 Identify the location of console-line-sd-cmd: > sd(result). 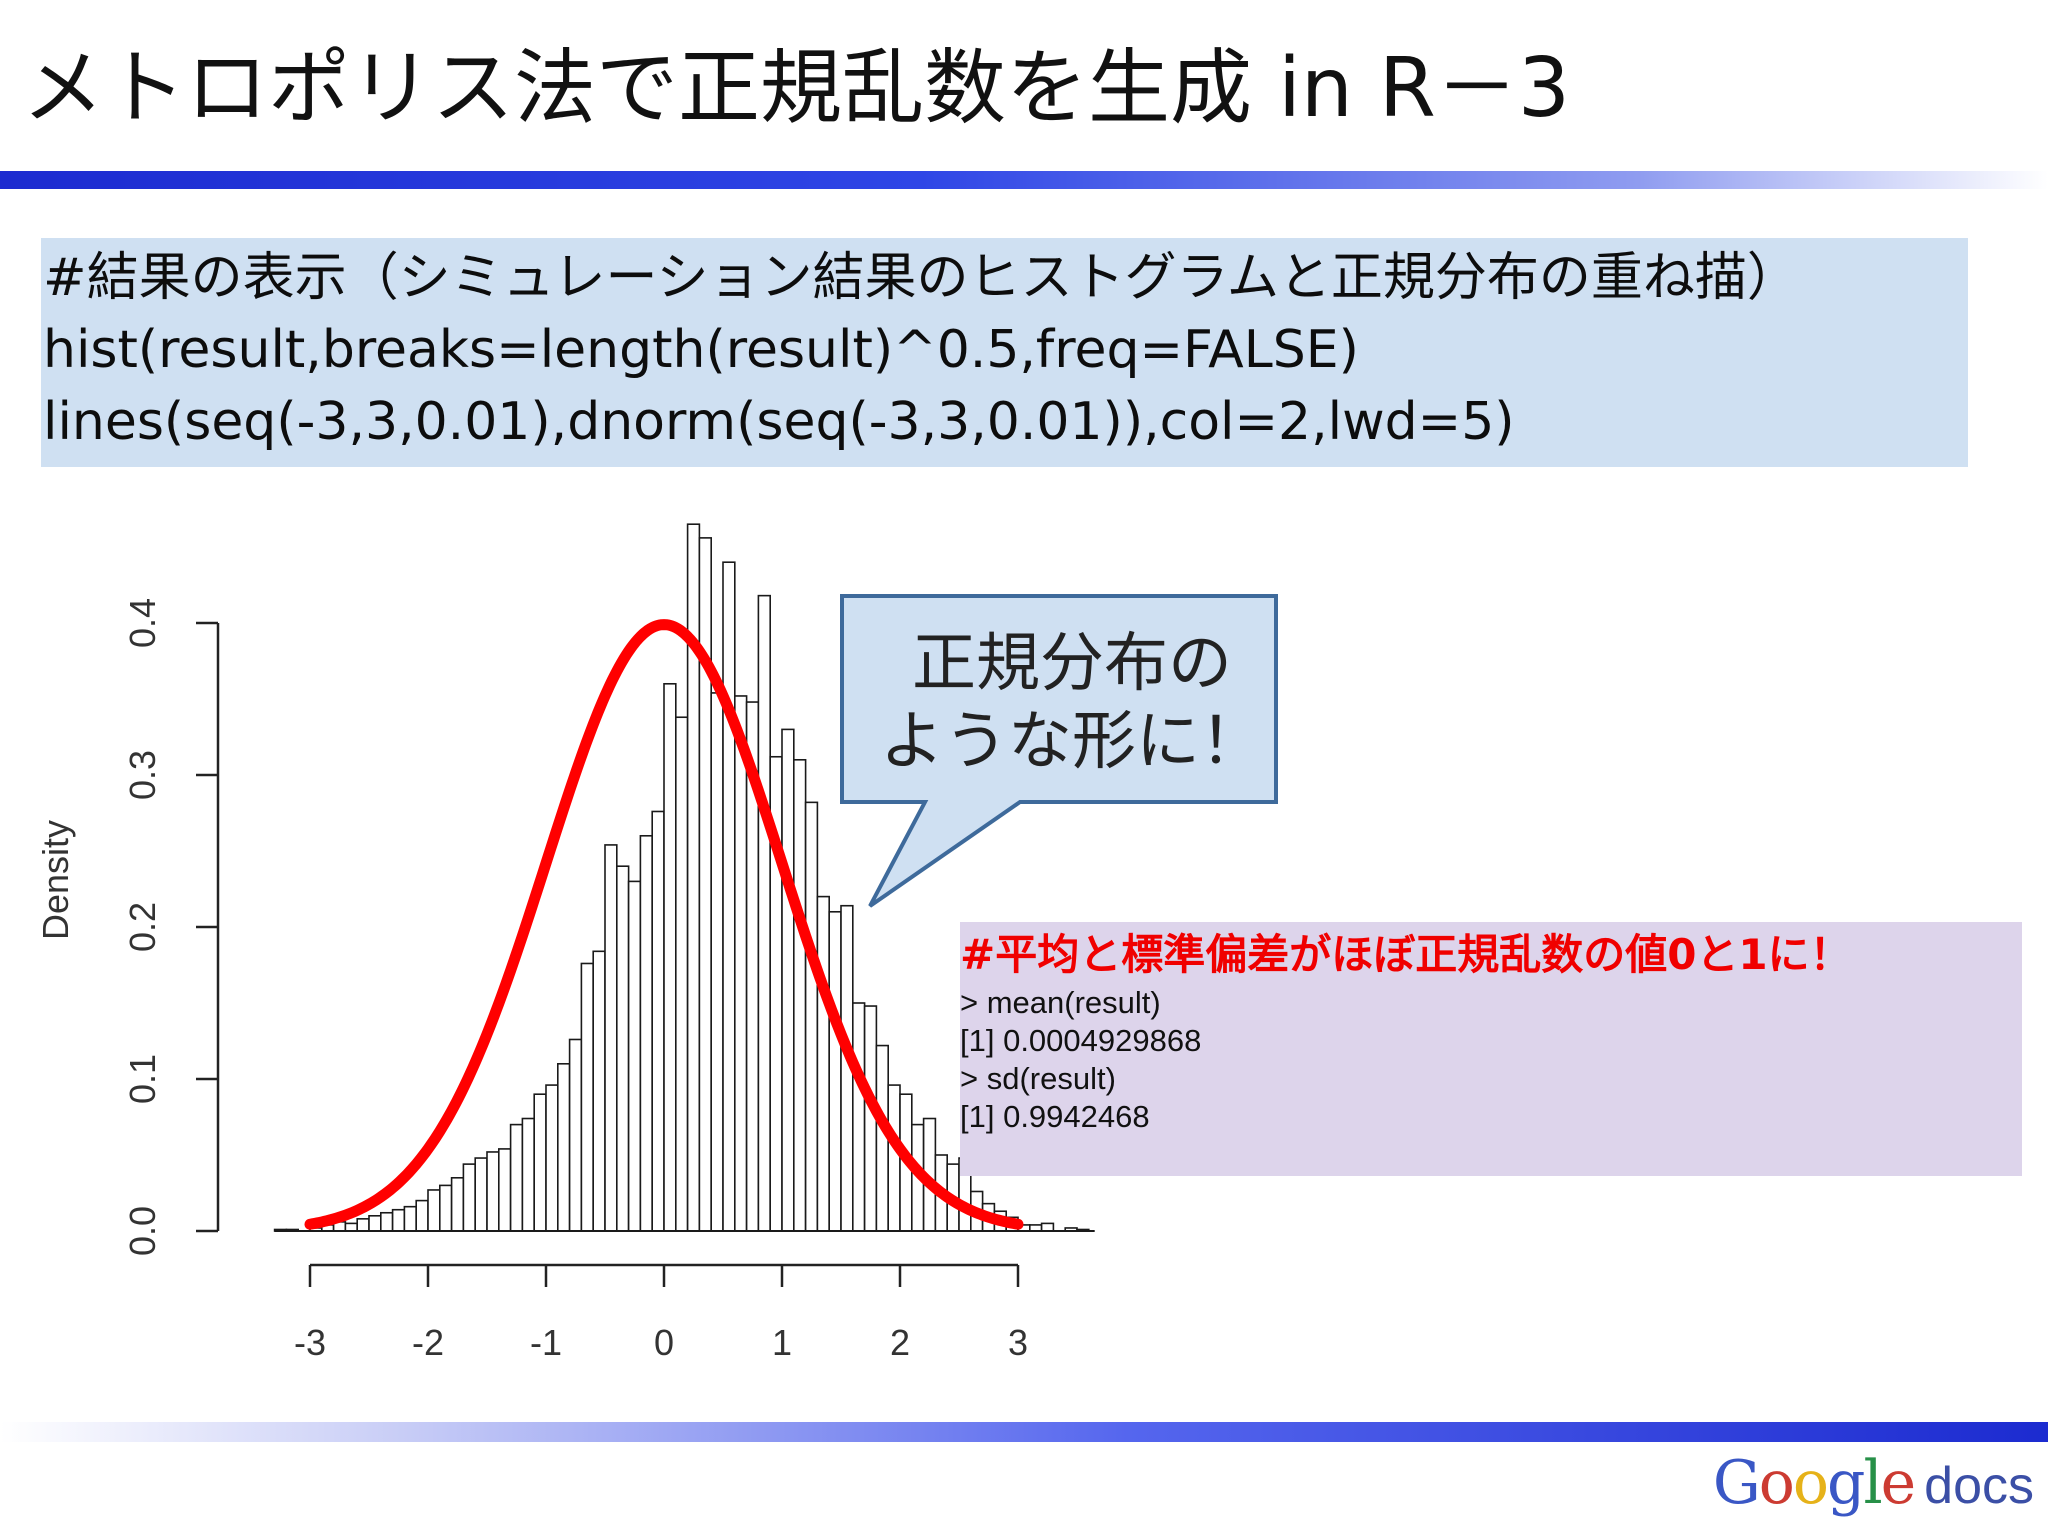
(1038, 1078).